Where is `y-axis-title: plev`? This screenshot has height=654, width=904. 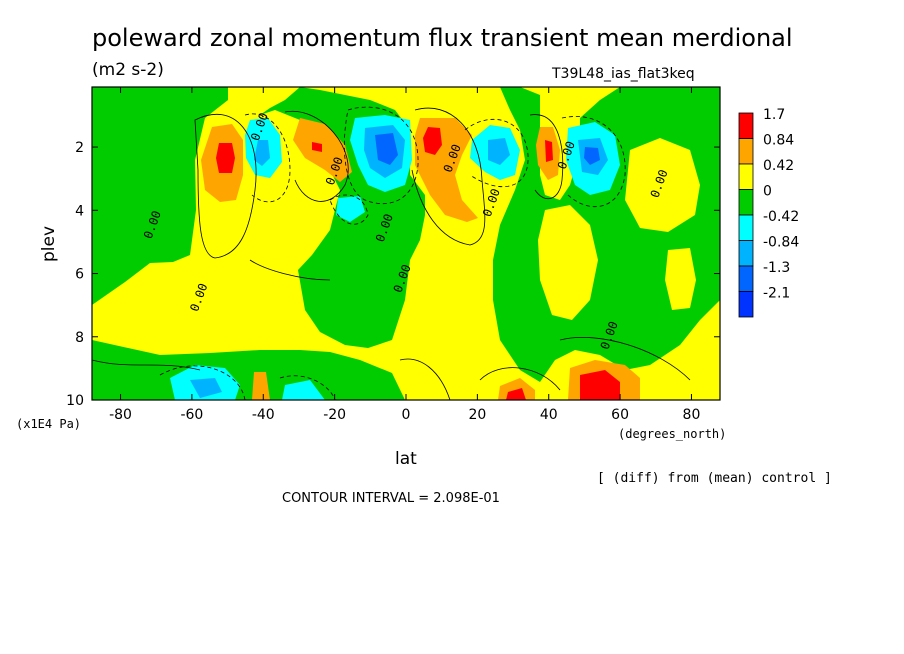
y-axis-title: plev is located at coordinates (49, 244).